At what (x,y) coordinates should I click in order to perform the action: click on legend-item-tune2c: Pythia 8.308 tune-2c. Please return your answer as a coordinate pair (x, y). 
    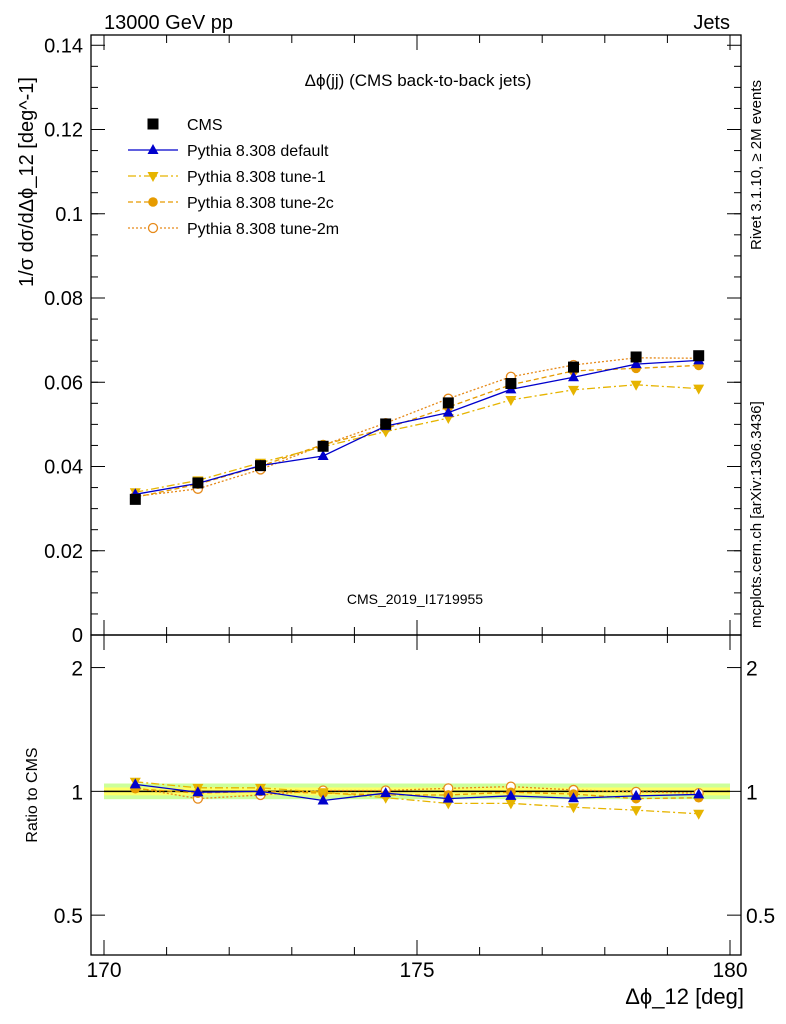
    Looking at the image, I should click on (231, 203).